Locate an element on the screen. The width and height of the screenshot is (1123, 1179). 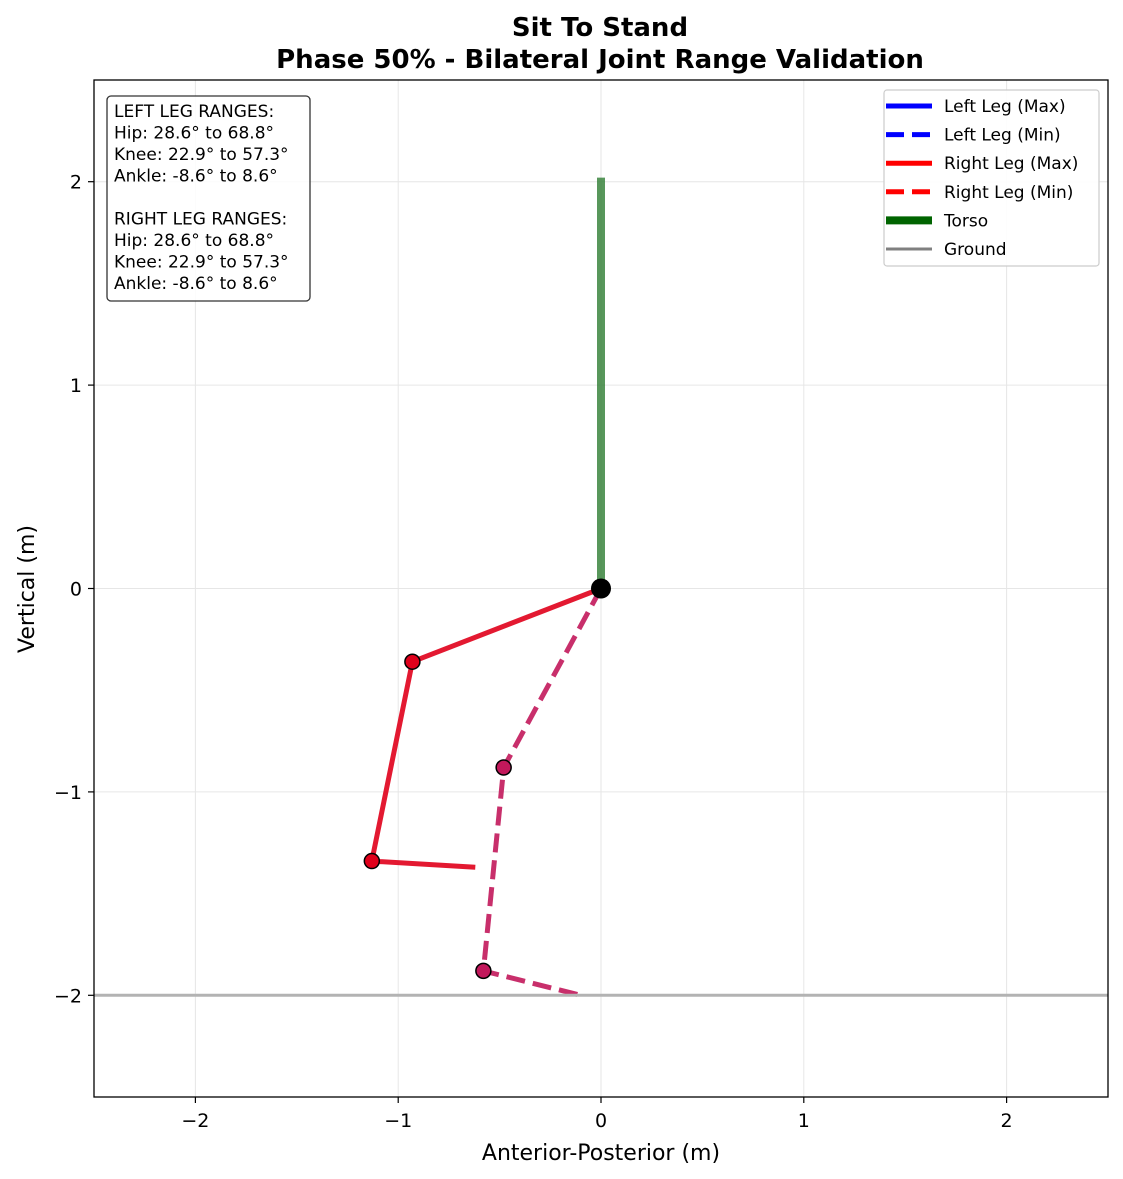
y-tick-label: 2 is located at coordinates (76, 183).